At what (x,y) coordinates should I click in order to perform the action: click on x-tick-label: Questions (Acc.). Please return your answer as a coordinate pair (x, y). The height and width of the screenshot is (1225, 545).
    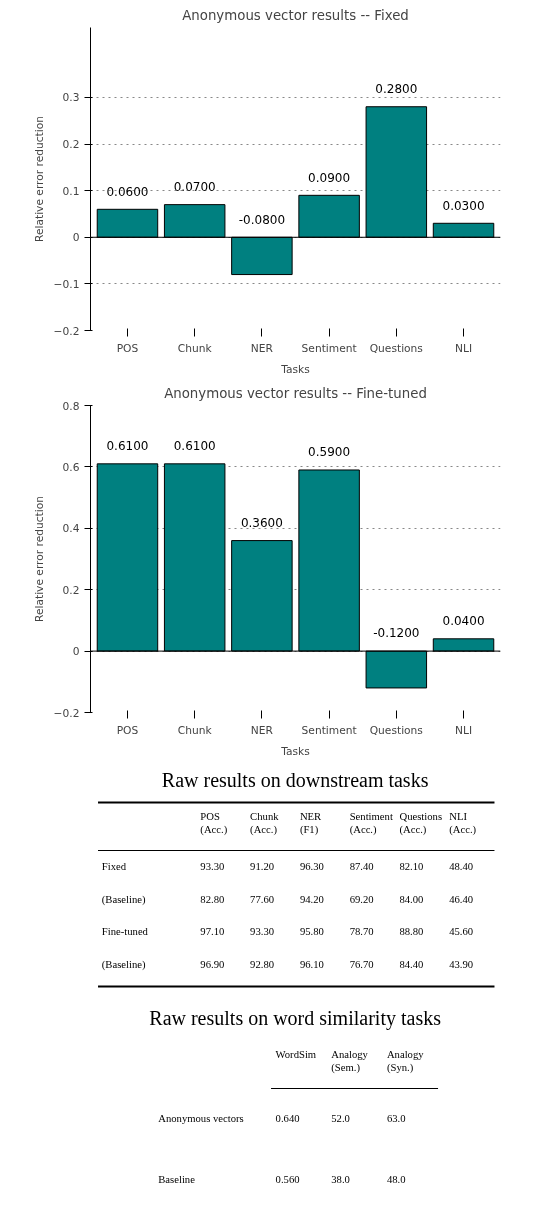
    Looking at the image, I should click on (421, 823).